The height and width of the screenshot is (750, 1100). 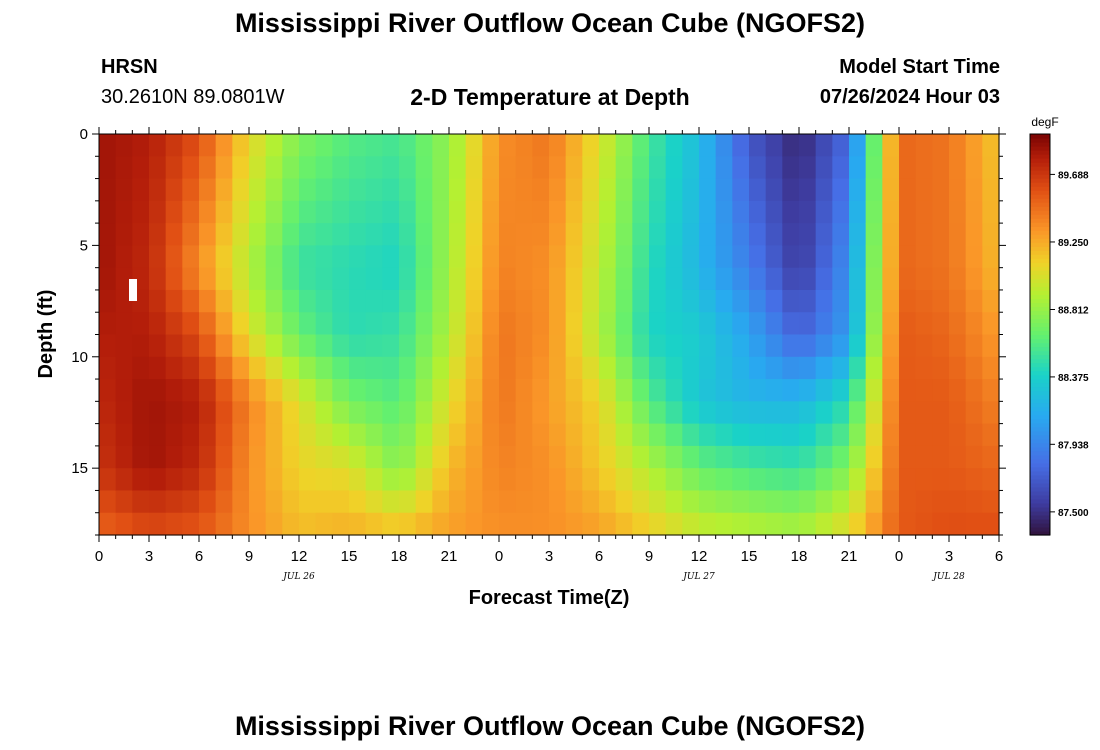 I want to click on station-name: HRSN, so click(x=129, y=67).